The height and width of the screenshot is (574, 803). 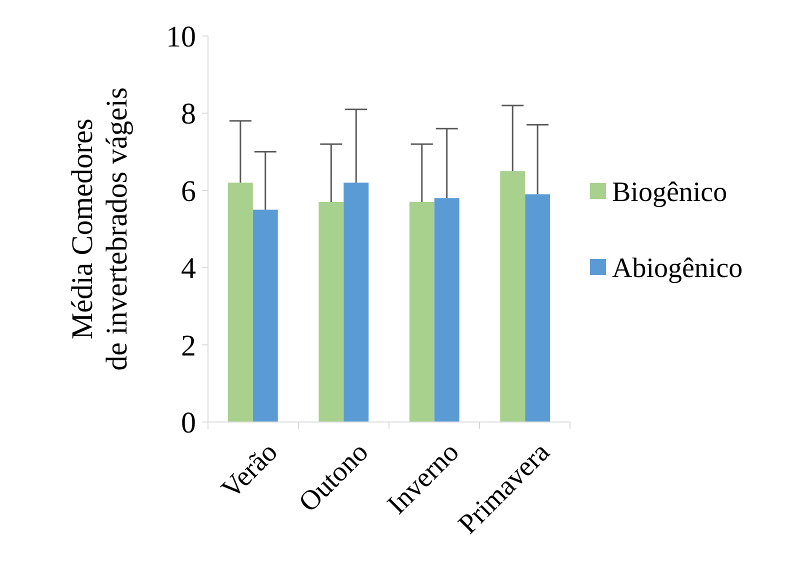 I want to click on legend-label: Biogênico, so click(x=670, y=192).